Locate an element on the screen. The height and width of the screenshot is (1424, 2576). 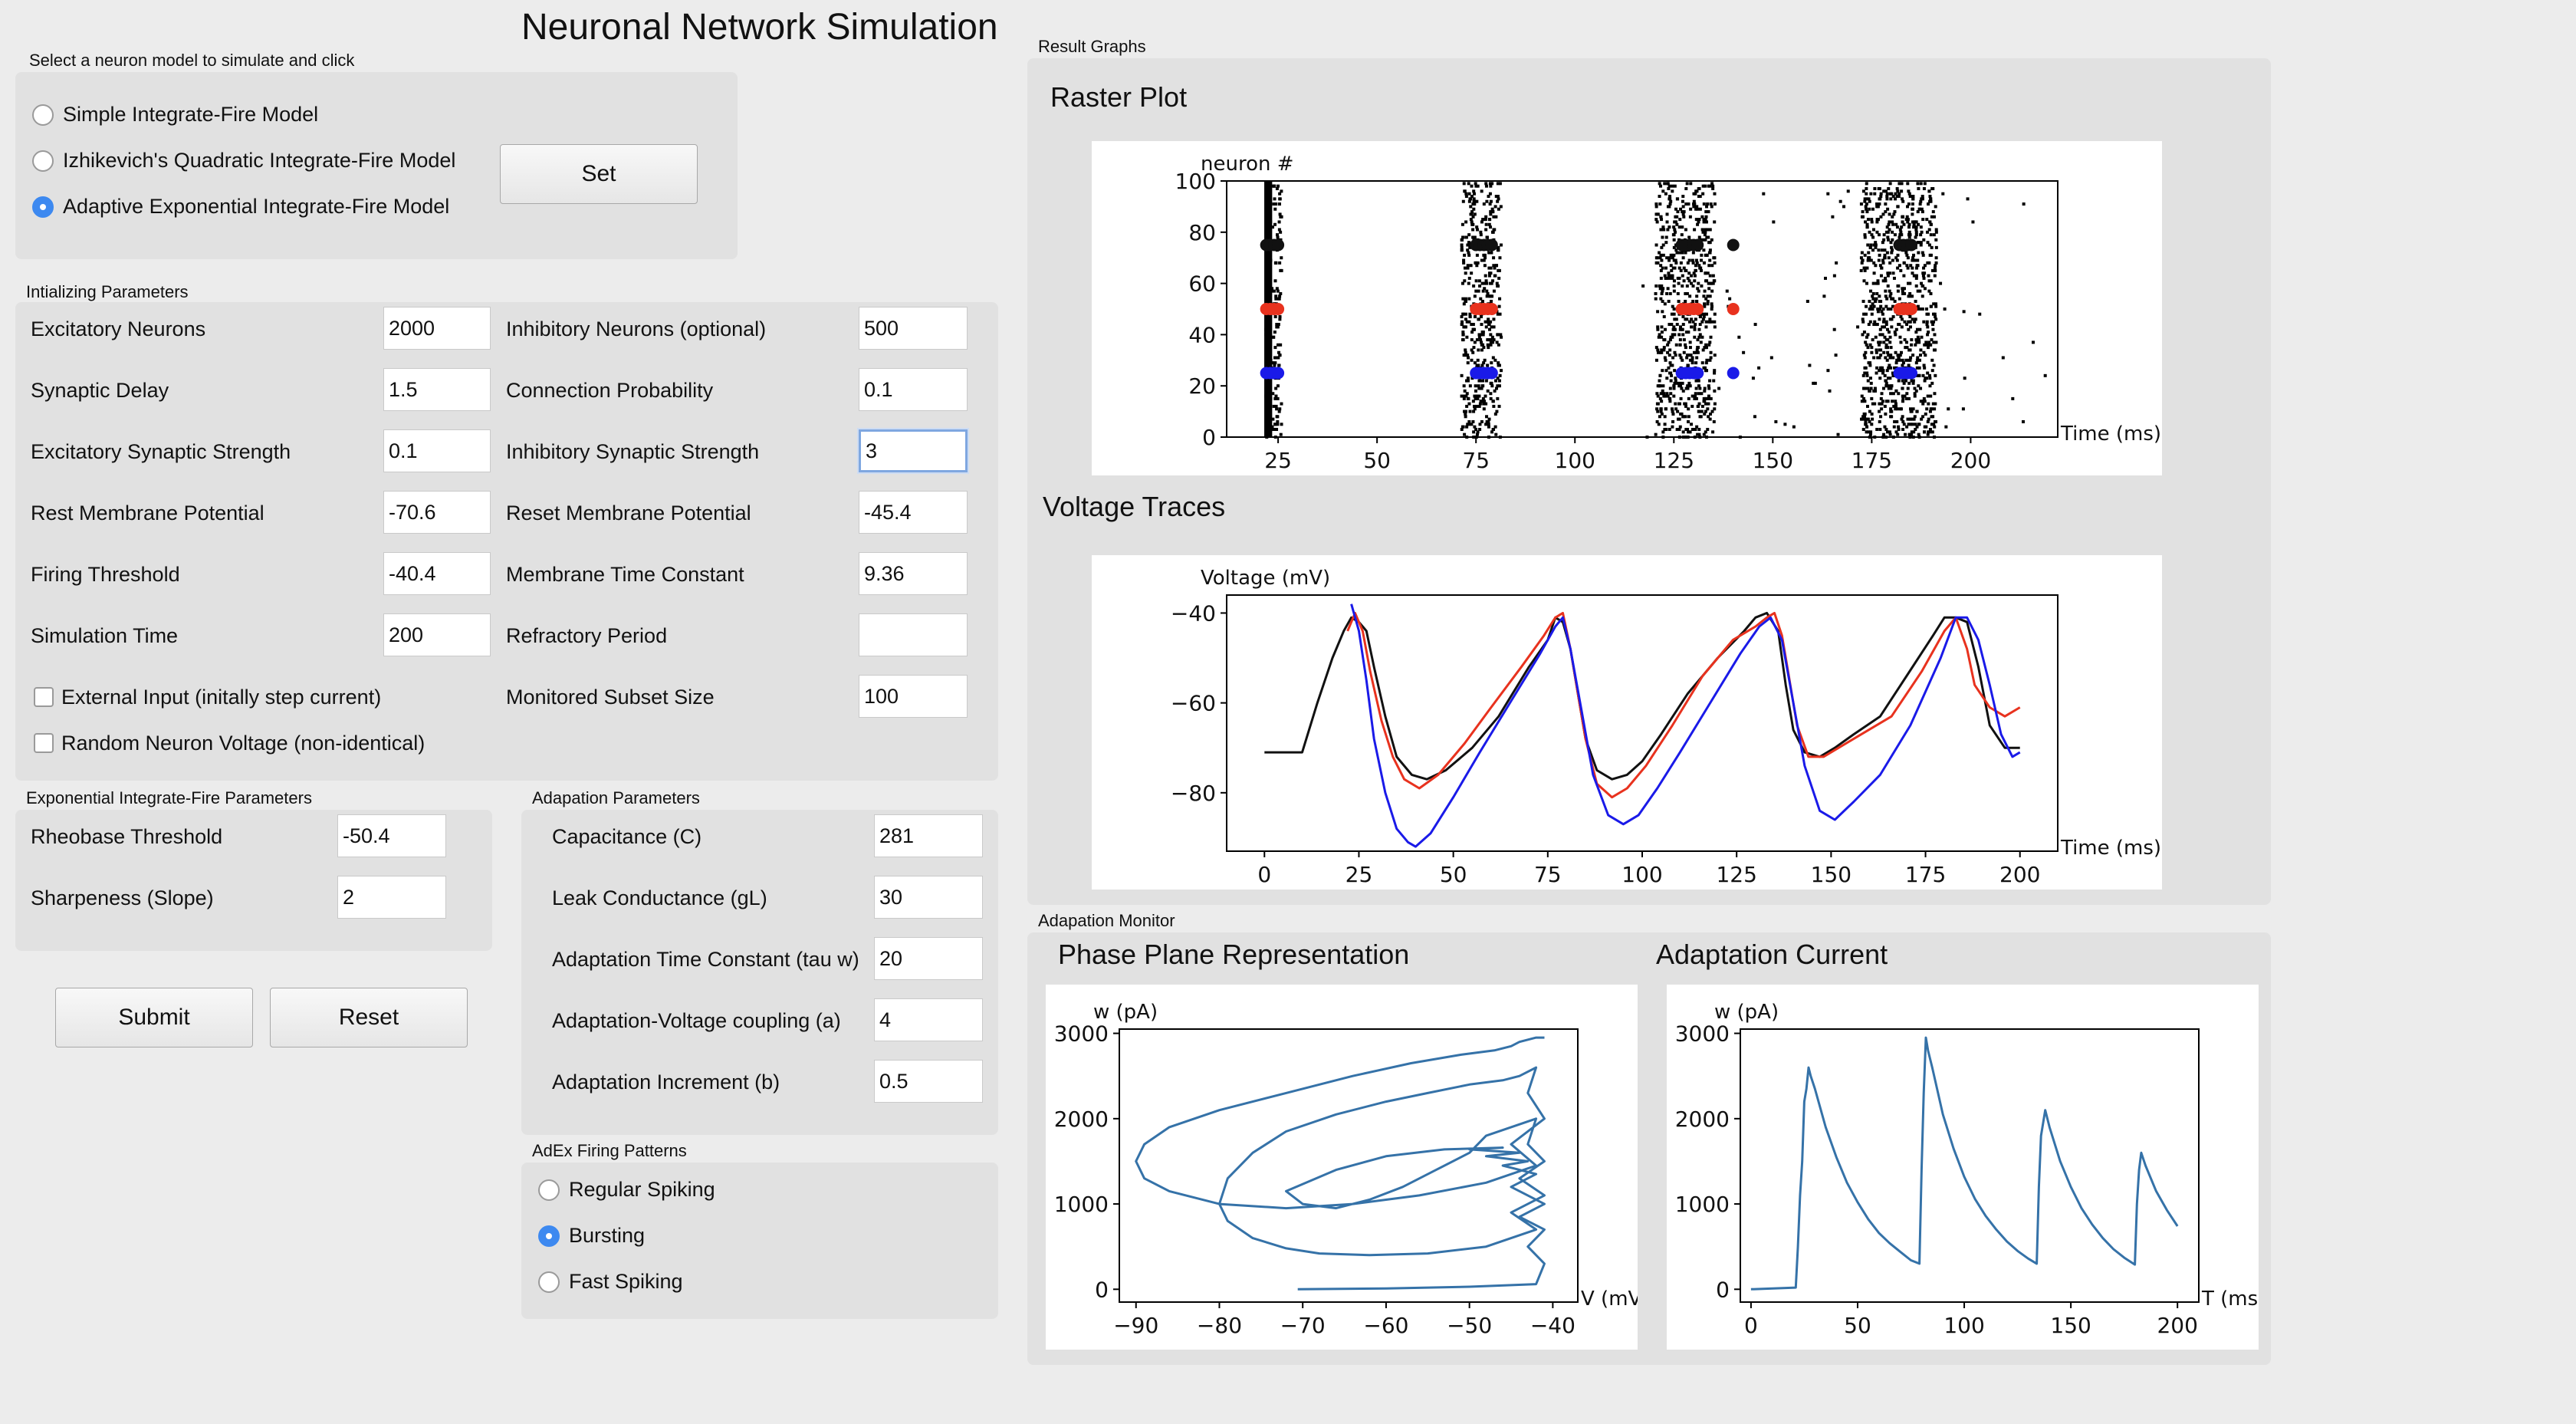
radio-label-simple-if: Simple Integrate-Fire Model is located at coordinates (191, 115).